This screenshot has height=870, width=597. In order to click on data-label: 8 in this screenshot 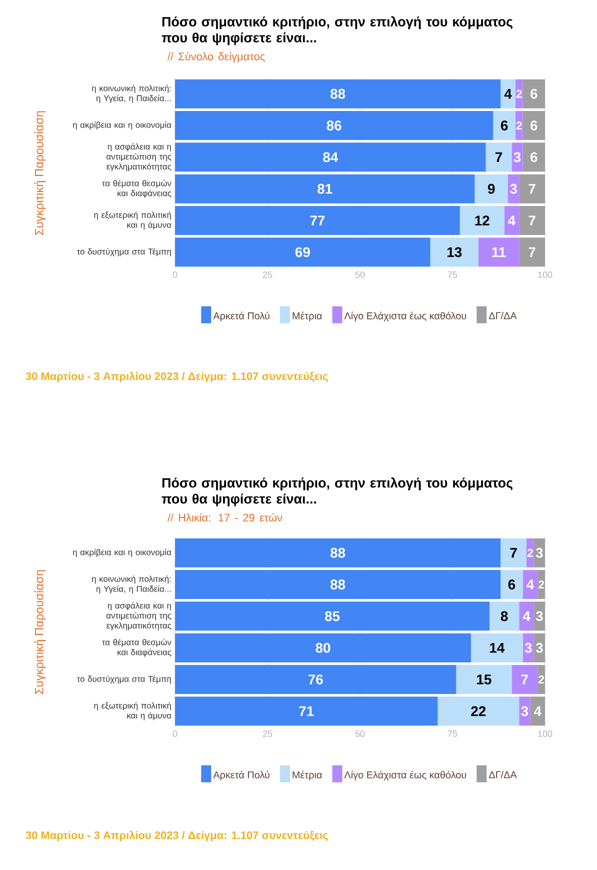, I will do `click(504, 616)`.